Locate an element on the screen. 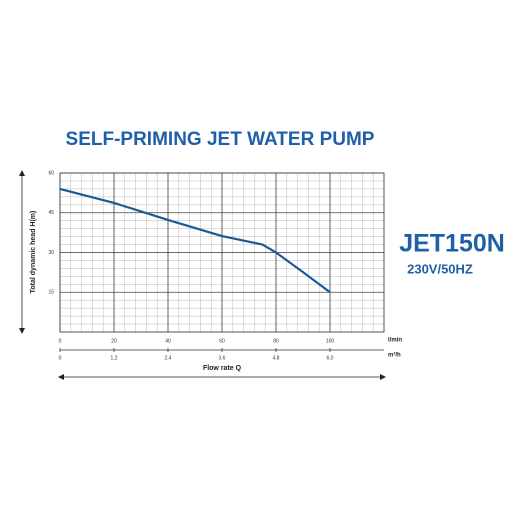 This screenshot has height=512, width=512. rating: 230V/50HZ is located at coordinates (440, 268).